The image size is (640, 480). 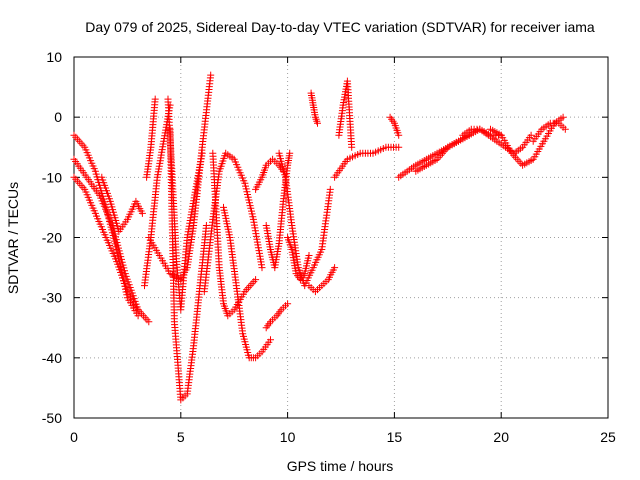 What do you see at coordinates (157, 195) in the screenshot?
I see `series-arc5` at bounding box center [157, 195].